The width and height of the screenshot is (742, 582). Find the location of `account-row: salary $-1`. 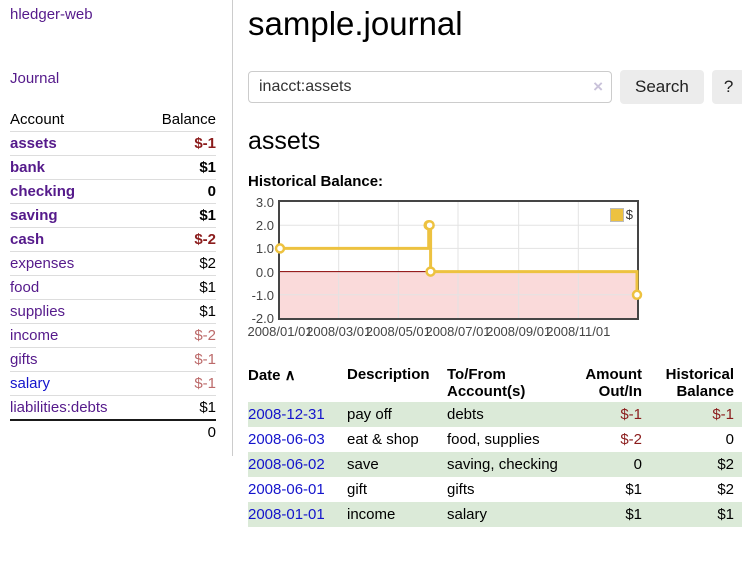

account-row: salary $-1 is located at coordinates (113, 383).